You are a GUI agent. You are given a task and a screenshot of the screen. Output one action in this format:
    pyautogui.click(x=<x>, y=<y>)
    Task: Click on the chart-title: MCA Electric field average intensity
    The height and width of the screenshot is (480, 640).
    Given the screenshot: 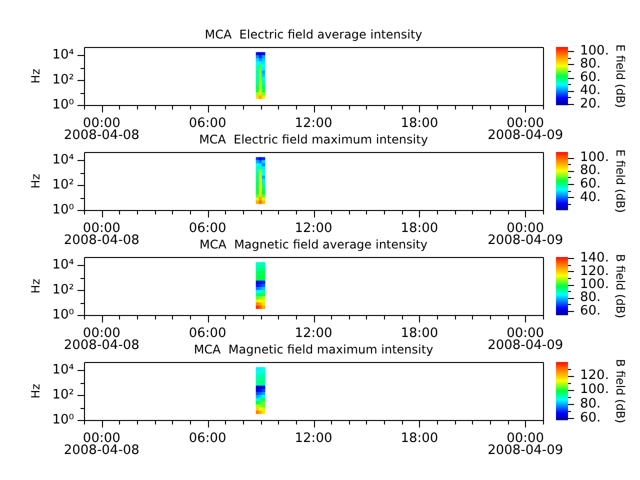 What is the action you would take?
    pyautogui.click(x=313, y=34)
    